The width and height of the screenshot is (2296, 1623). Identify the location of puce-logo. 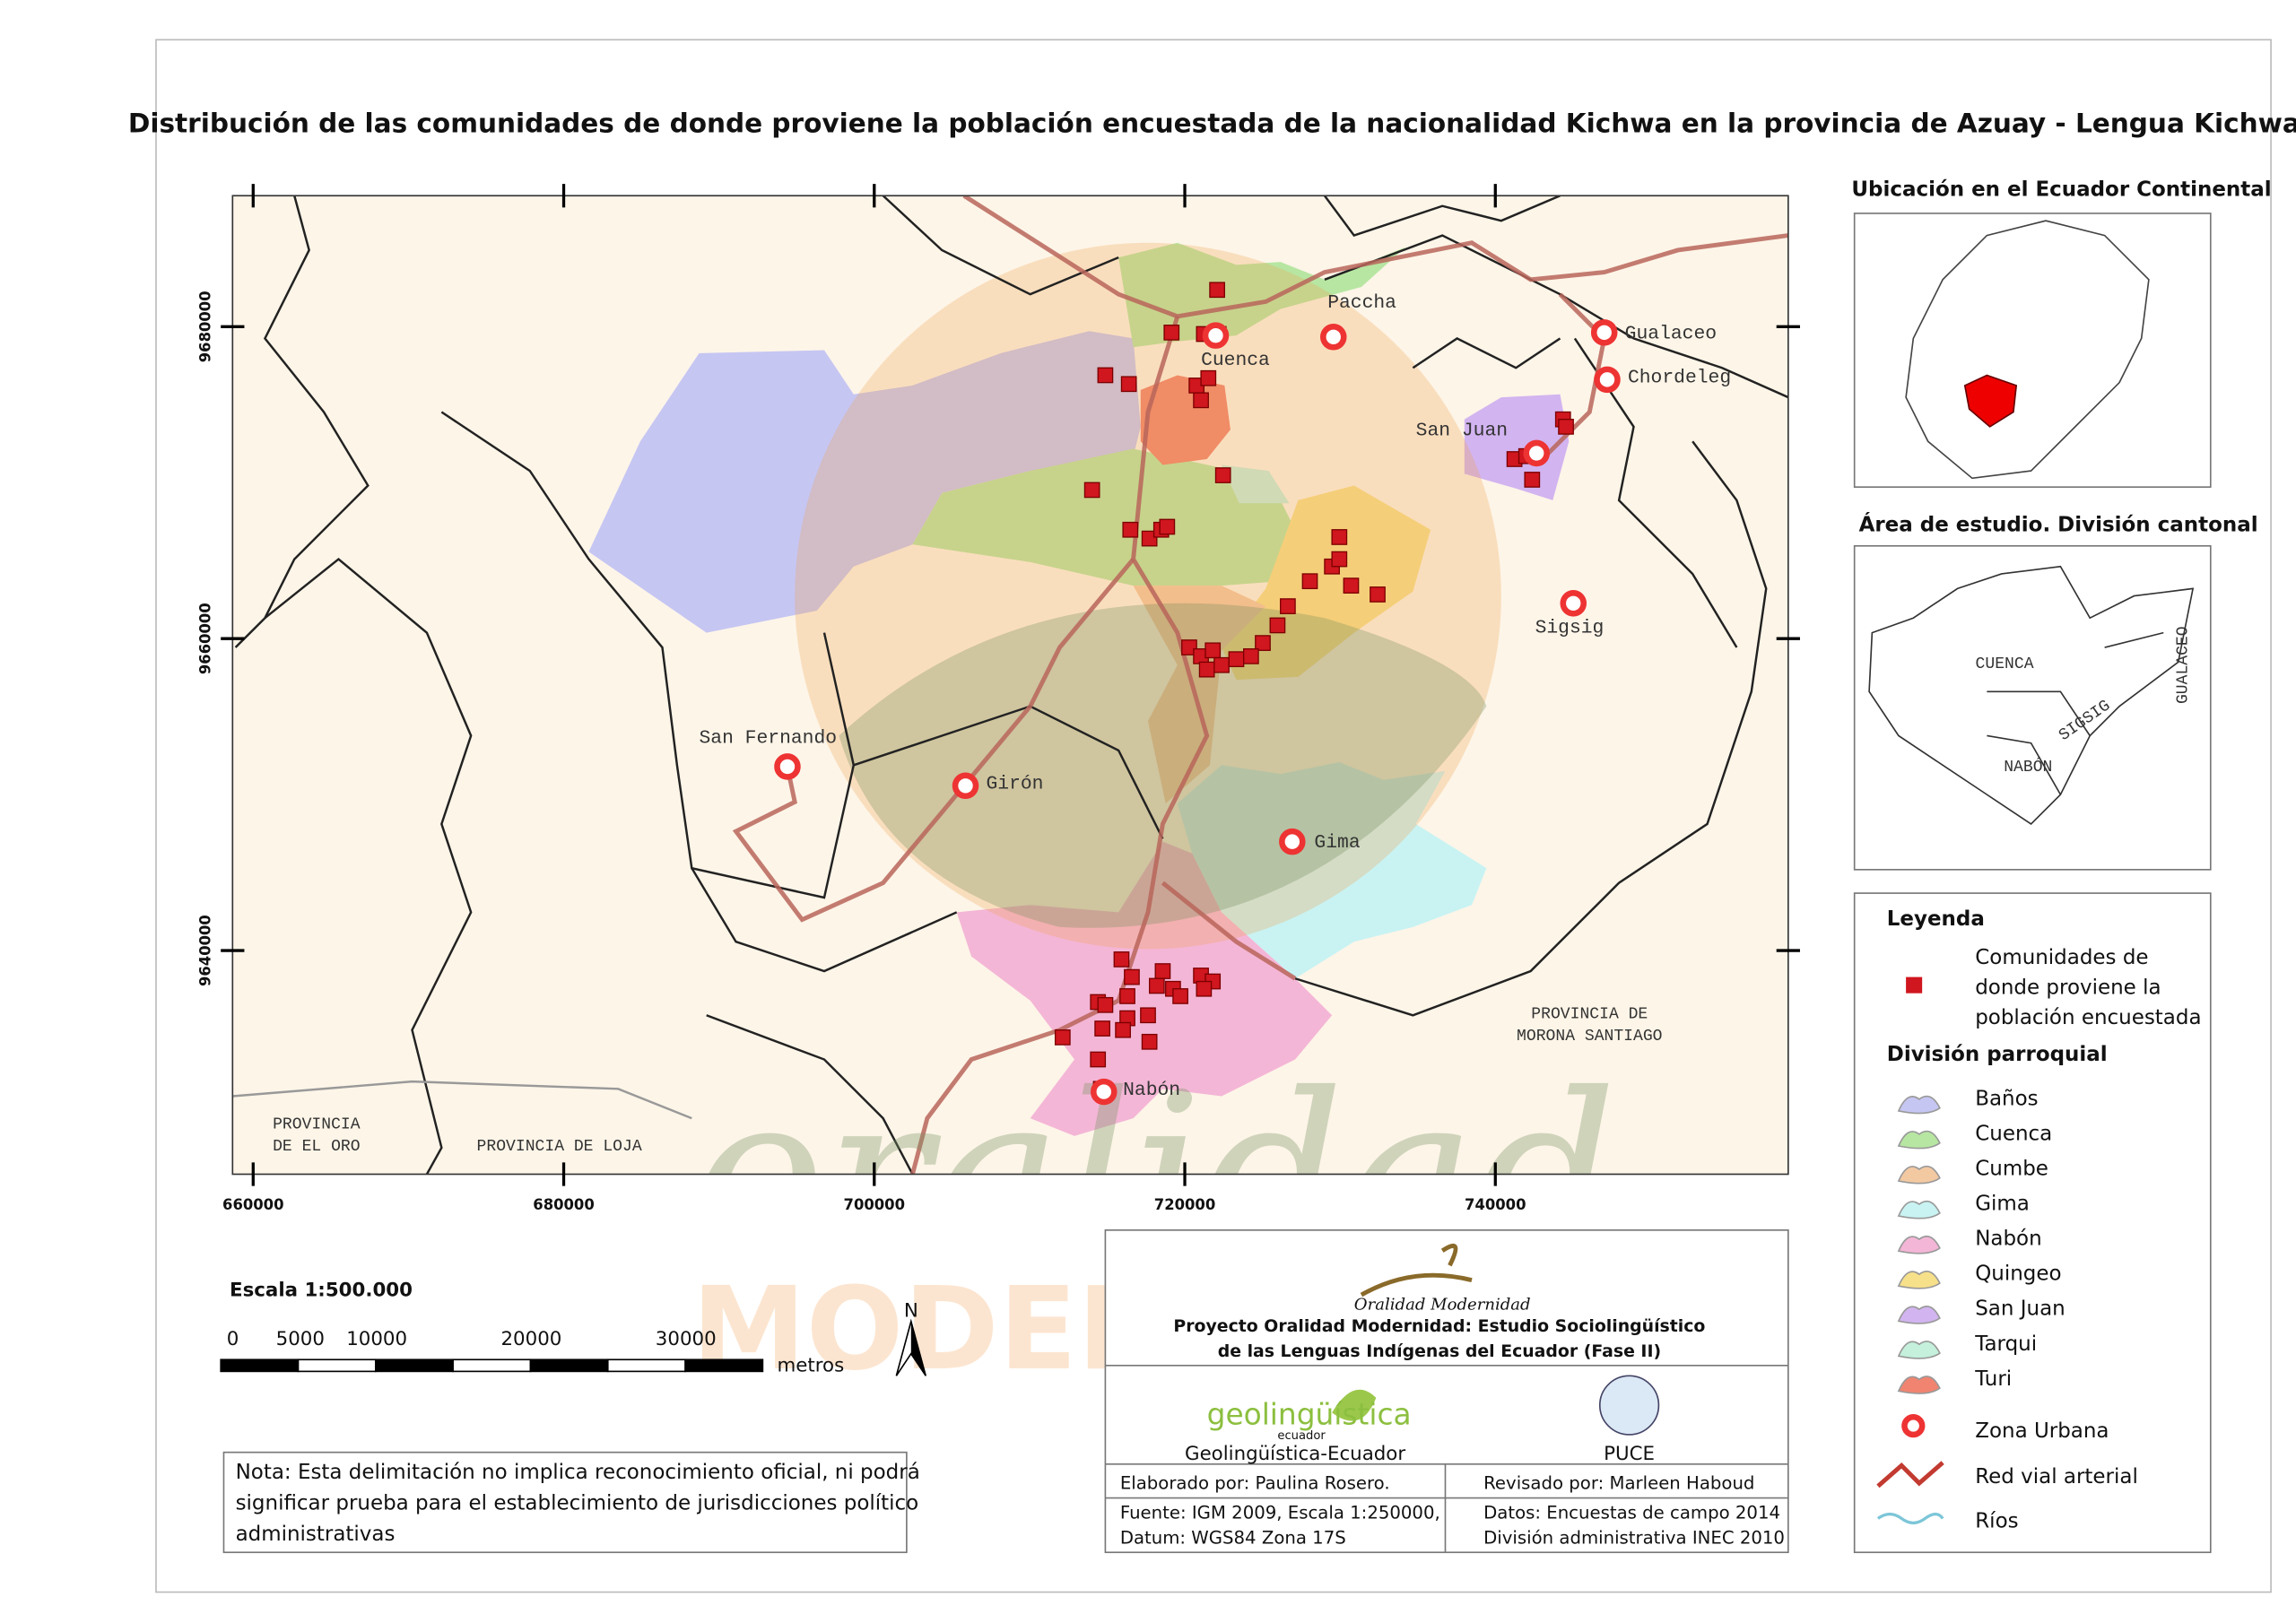
(1629, 1405).